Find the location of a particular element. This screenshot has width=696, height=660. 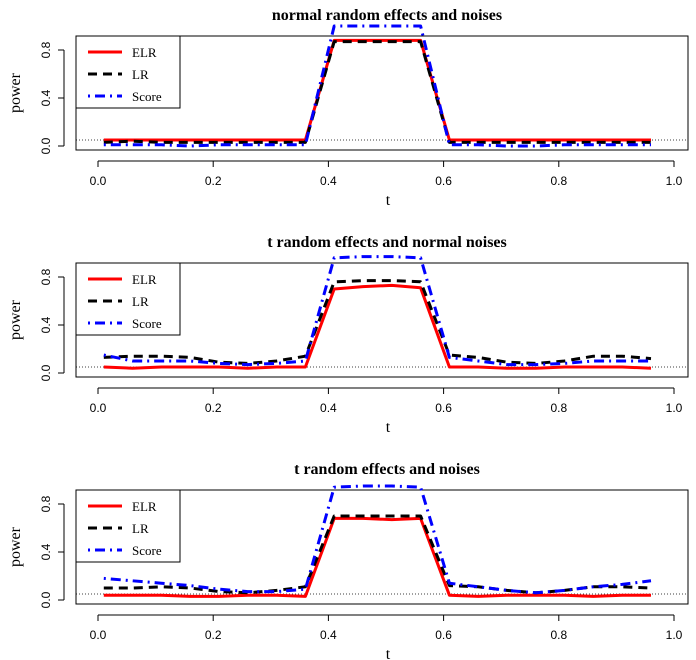

chart-title: t random effects and noises is located at coordinates (387, 469).